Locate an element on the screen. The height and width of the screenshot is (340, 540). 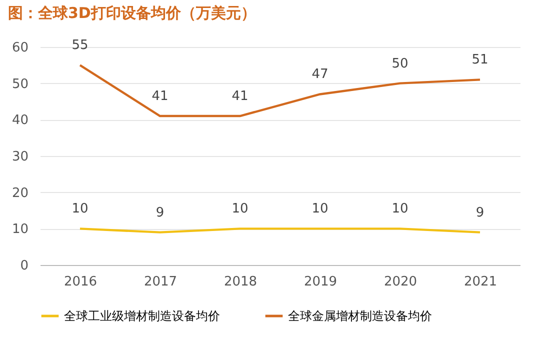
chart-title: 图：全球3D打印设备均价（万美元） is located at coordinates (132, 13).